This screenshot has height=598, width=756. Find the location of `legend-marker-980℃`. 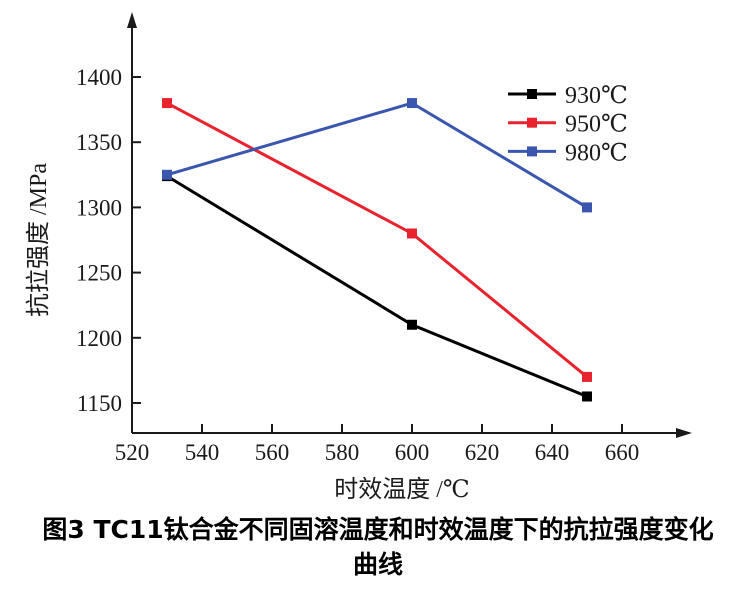

legend-marker-980℃ is located at coordinates (532, 151).